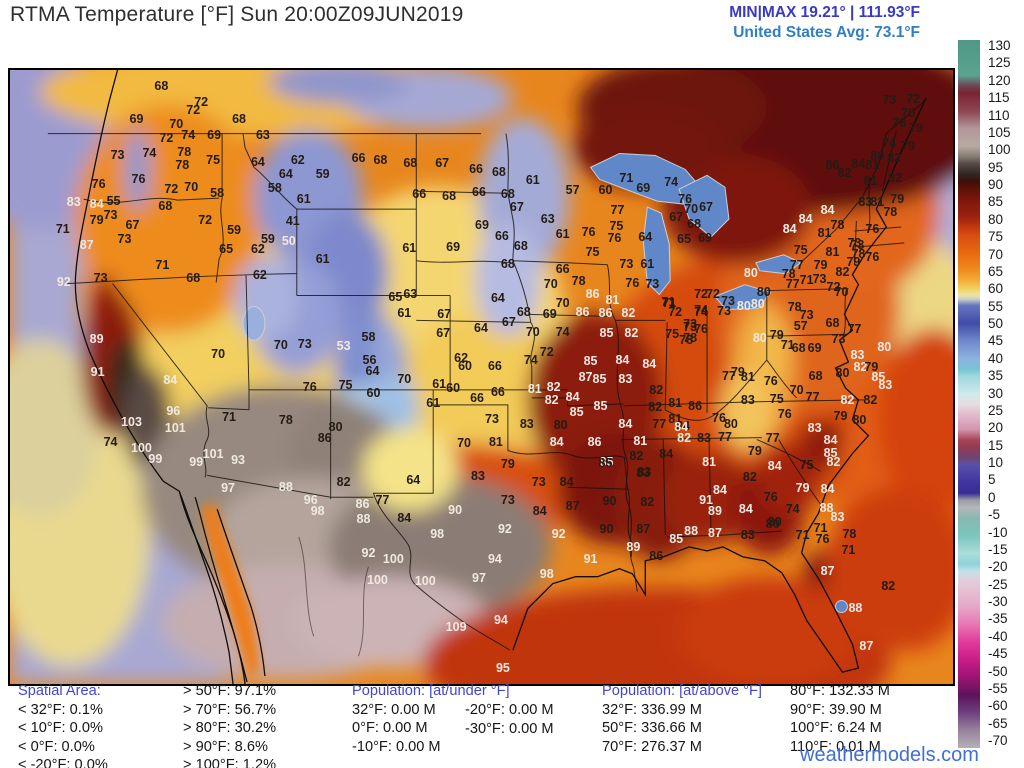 The image size is (1024, 768). What do you see at coordinates (225, 746) in the screenshot?
I see `stat-line: > 90°F: 8.6%` at bounding box center [225, 746].